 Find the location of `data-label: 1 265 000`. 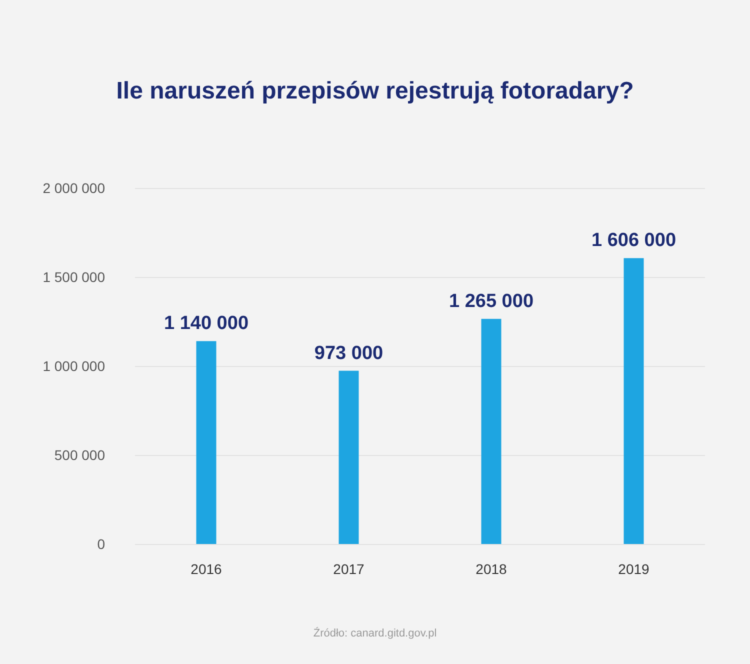

data-label: 1 265 000 is located at coordinates (491, 301).